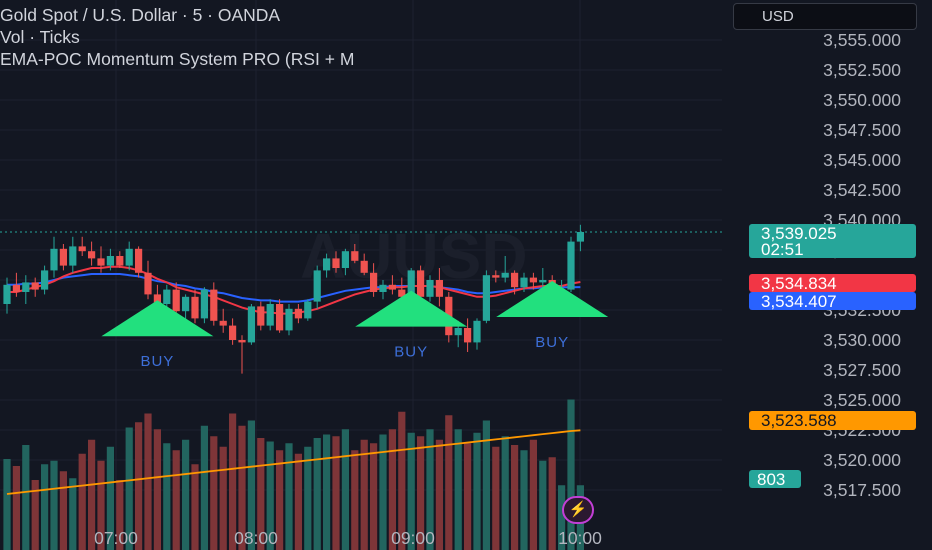  Describe the element at coordinates (140, 15) in the screenshot. I see `symbol-title: Gold Spot / U.S. Dollar · 5 · OANDA` at that location.